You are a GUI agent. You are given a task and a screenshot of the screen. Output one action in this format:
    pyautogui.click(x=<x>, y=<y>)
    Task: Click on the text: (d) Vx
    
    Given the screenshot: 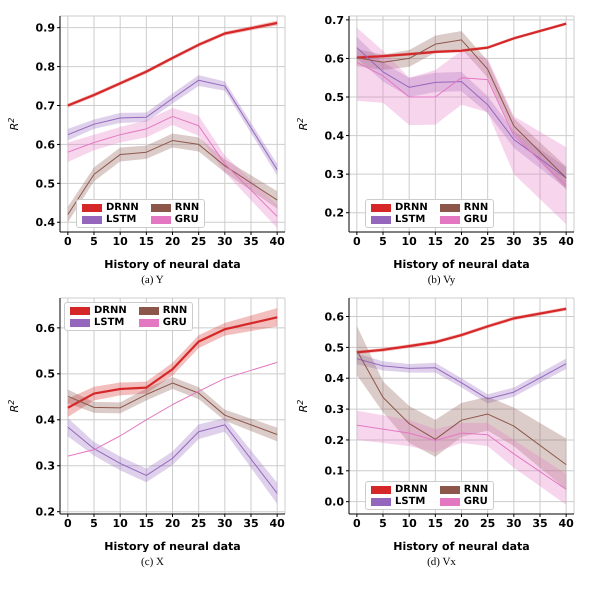 What is the action you would take?
    pyautogui.click(x=441, y=562)
    